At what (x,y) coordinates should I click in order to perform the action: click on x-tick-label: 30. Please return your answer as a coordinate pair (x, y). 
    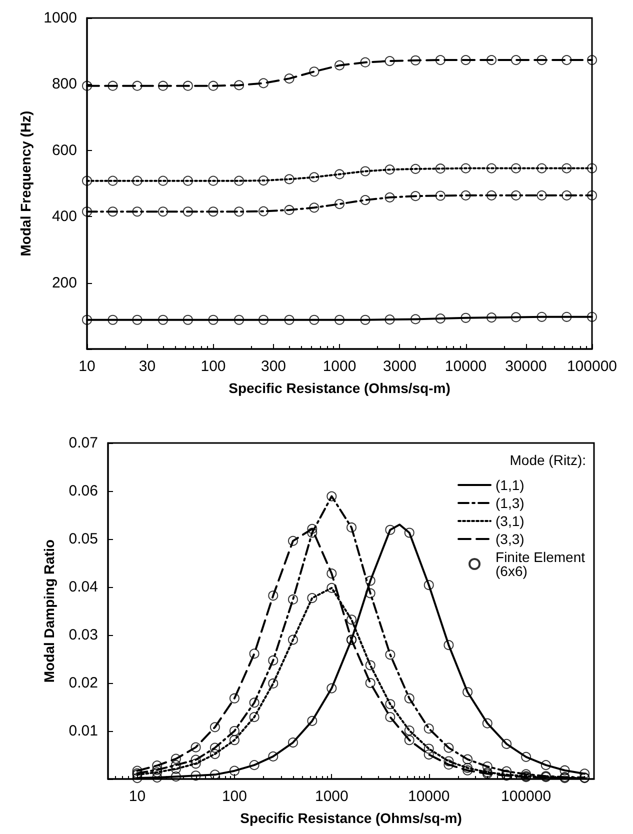
    Looking at the image, I should click on (147, 366).